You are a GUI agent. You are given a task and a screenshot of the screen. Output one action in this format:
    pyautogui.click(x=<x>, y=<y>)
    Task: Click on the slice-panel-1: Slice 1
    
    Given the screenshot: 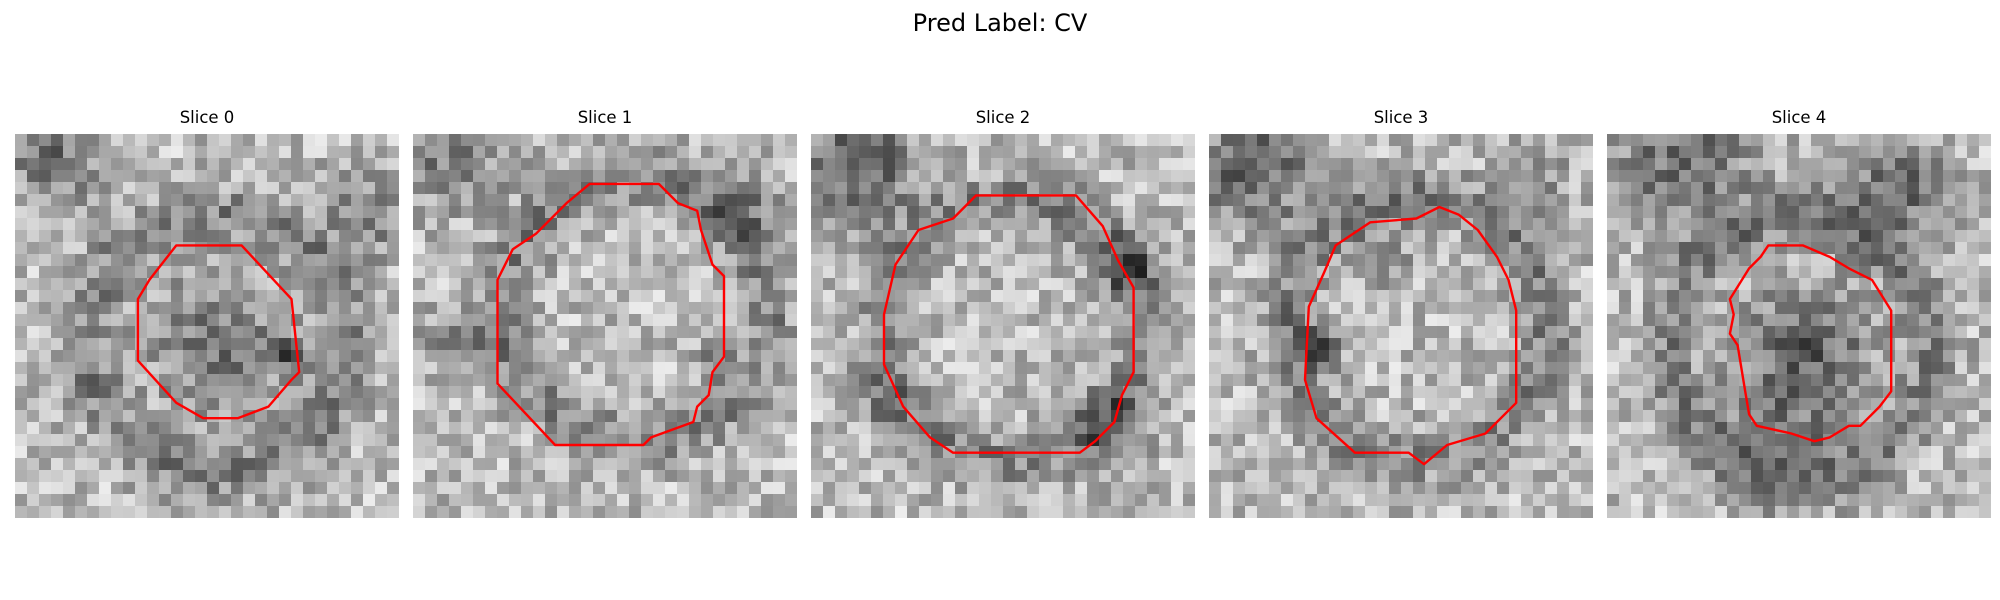 What is the action you would take?
    pyautogui.click(x=605, y=313)
    